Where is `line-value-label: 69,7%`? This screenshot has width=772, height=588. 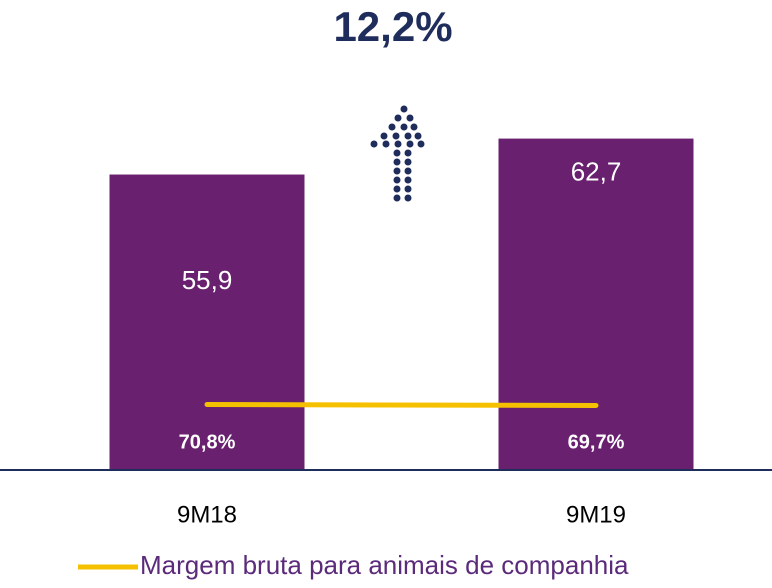
line-value-label: 69,7% is located at coordinates (596, 442).